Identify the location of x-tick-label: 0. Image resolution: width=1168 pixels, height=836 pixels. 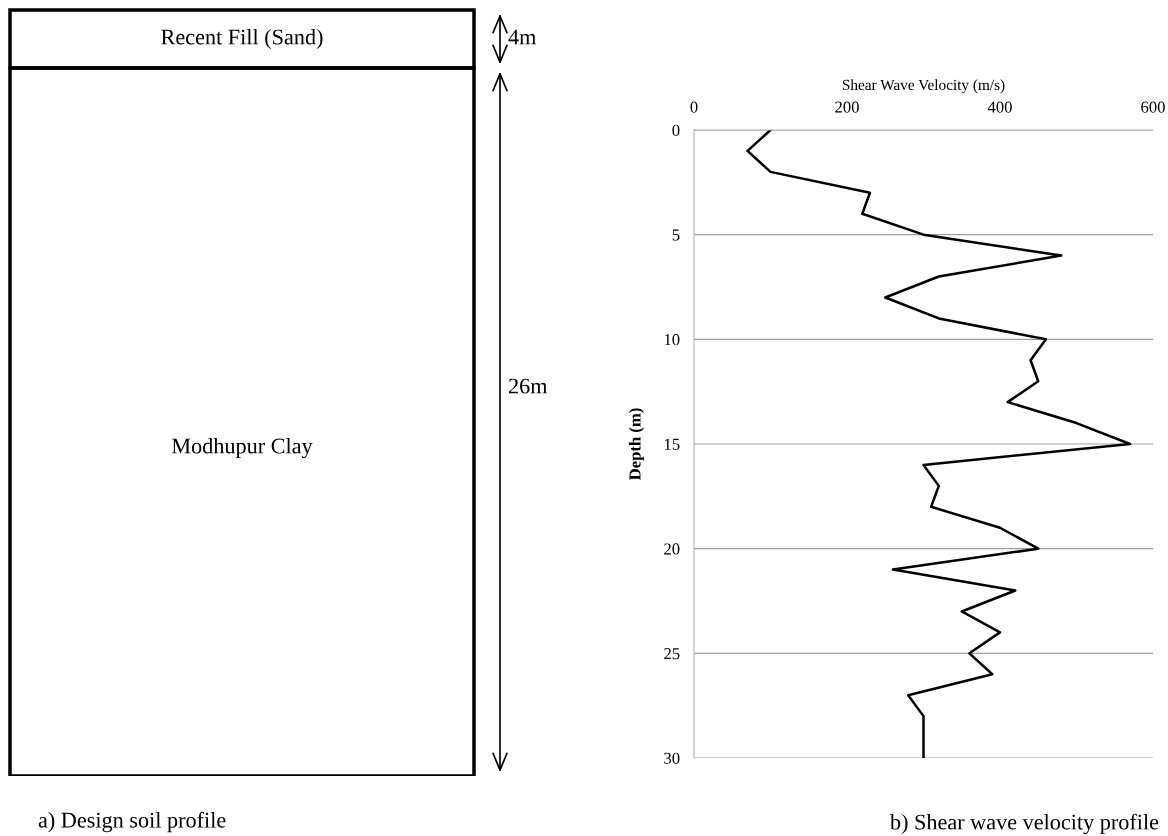
(694, 107).